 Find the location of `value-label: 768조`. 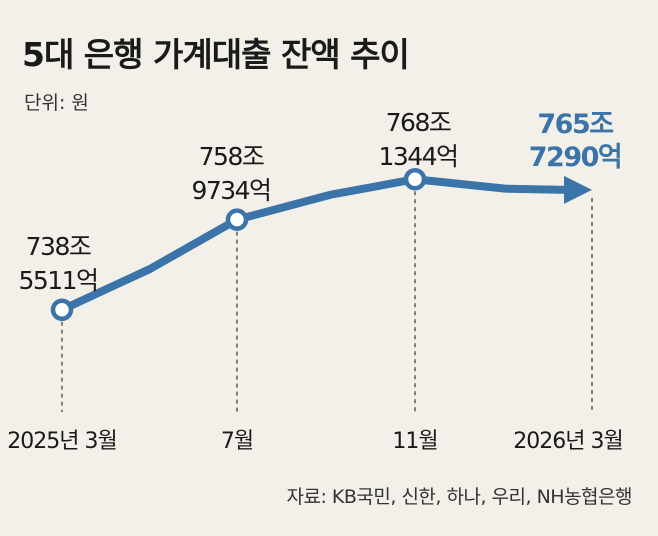

value-label: 768조 is located at coordinates (418, 122).